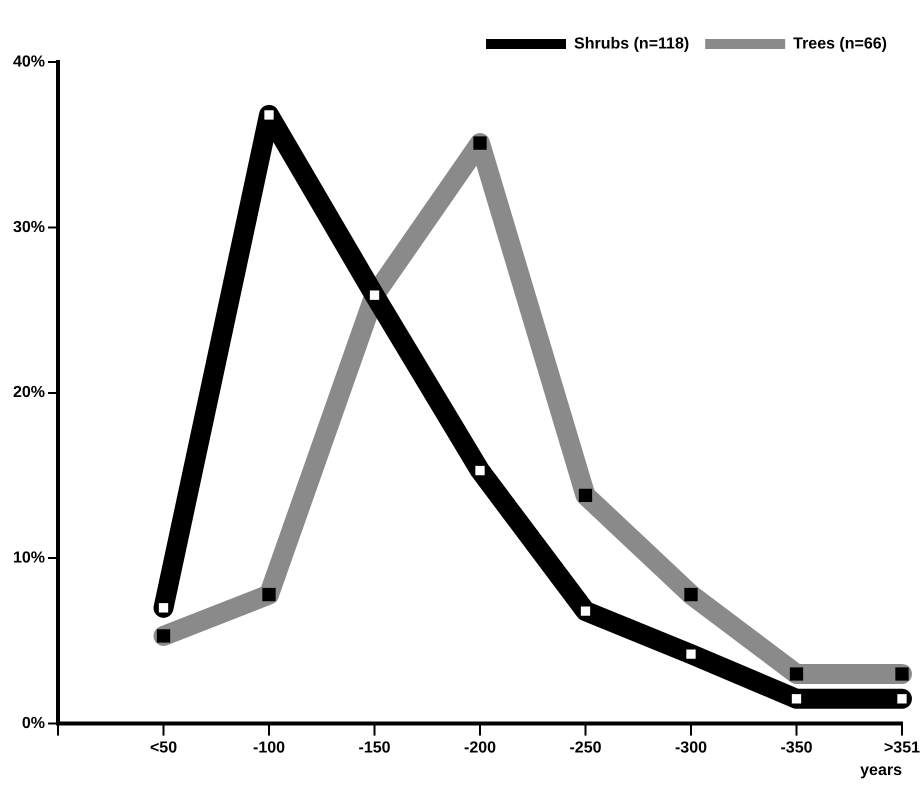 This screenshot has width=923, height=785. I want to click on y-tick-label: 10%, so click(29, 558).